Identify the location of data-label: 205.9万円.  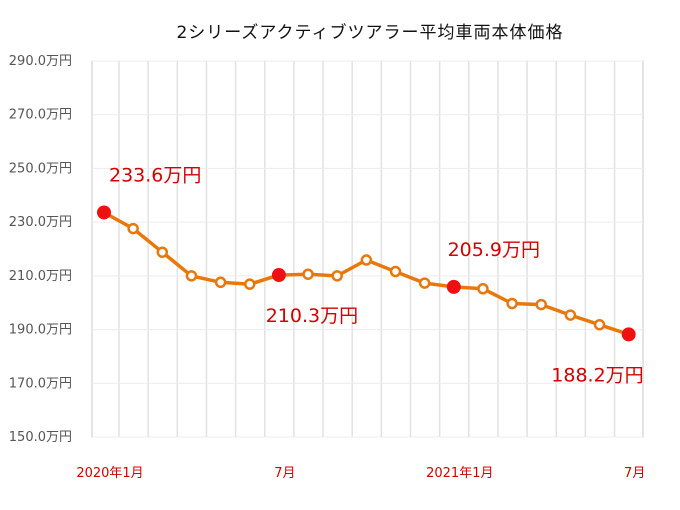
(494, 250).